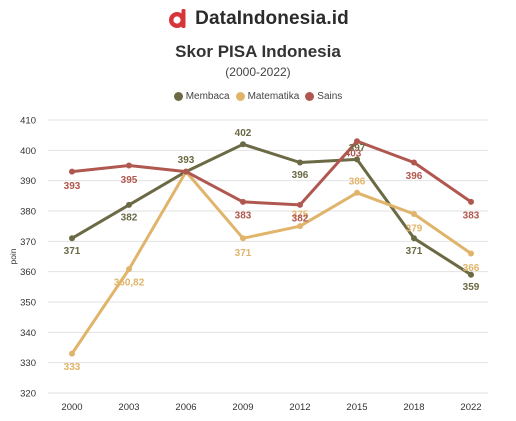 The width and height of the screenshot is (516, 421). What do you see at coordinates (129, 217) in the screenshot?
I see `data-label-membaca: 382` at bounding box center [129, 217].